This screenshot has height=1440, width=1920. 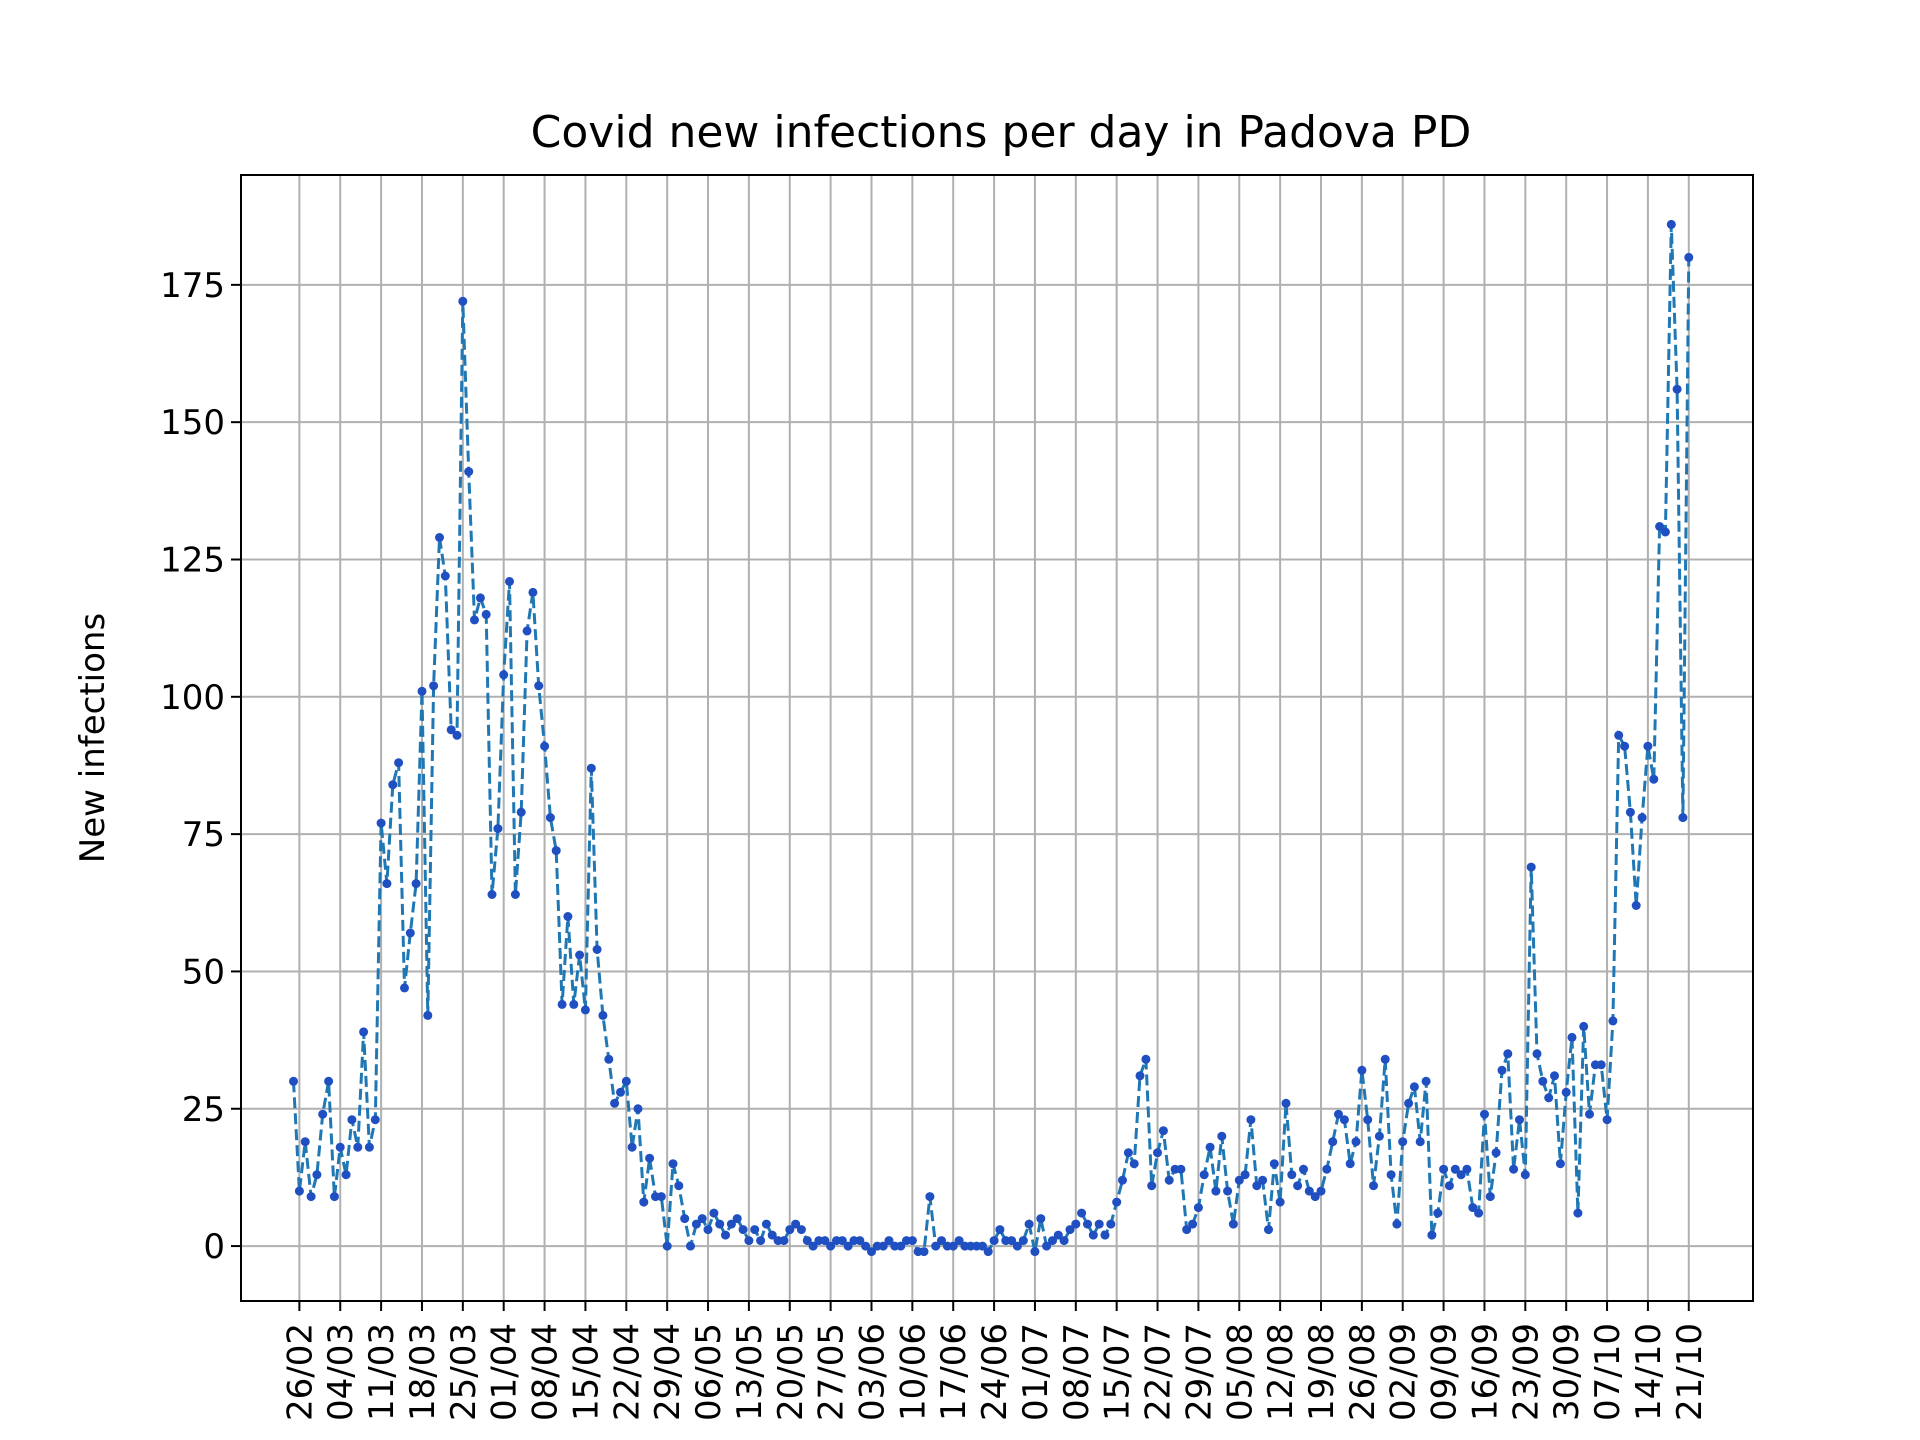 I want to click on x-tick-label: 30/09, so click(x=1567, y=1372).